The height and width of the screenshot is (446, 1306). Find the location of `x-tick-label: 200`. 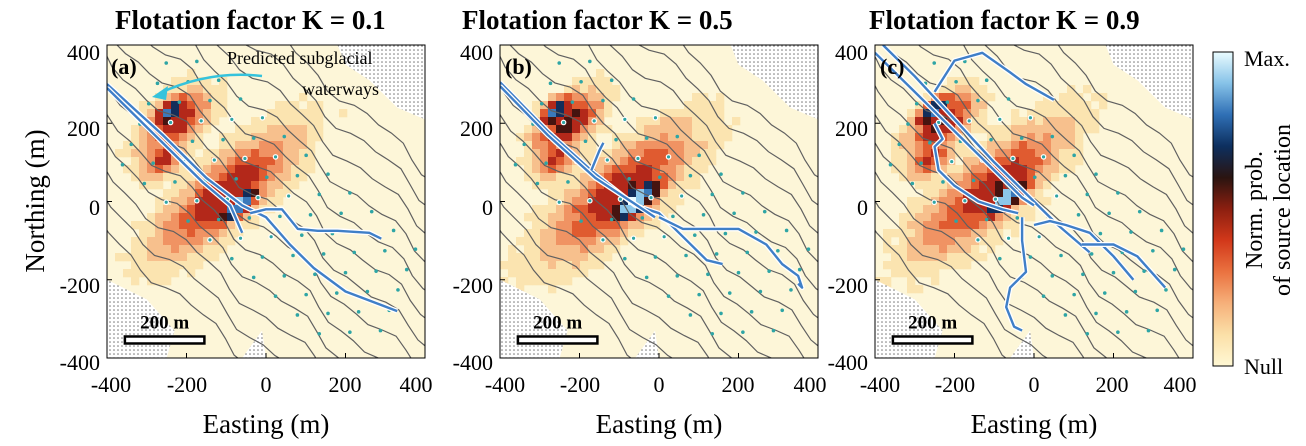

x-tick-label: 200 is located at coordinates (345, 384).